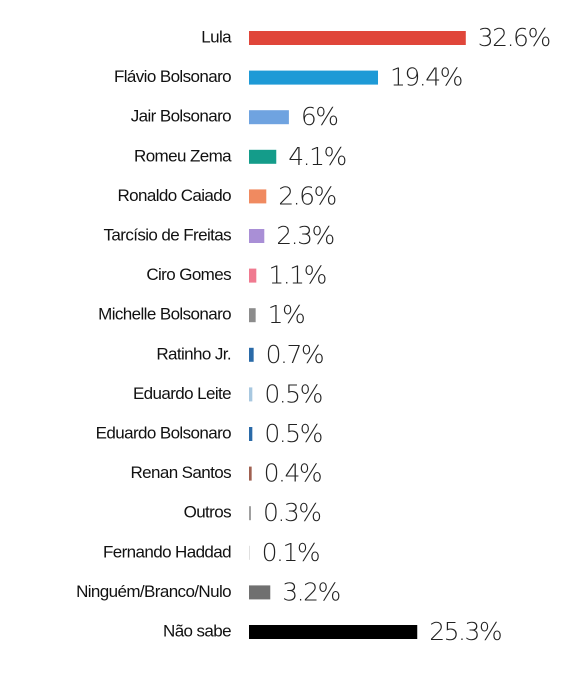  Describe the element at coordinates (293, 473) in the screenshot. I see `value-label: 0.4%` at that location.